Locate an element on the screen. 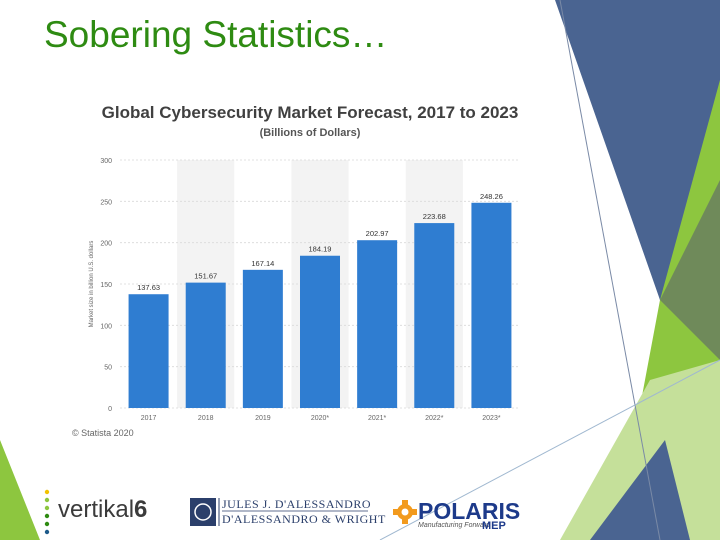  dalessandro-logo-line1: JULES J. D'ALESSANDRO is located at coordinates (297, 504).